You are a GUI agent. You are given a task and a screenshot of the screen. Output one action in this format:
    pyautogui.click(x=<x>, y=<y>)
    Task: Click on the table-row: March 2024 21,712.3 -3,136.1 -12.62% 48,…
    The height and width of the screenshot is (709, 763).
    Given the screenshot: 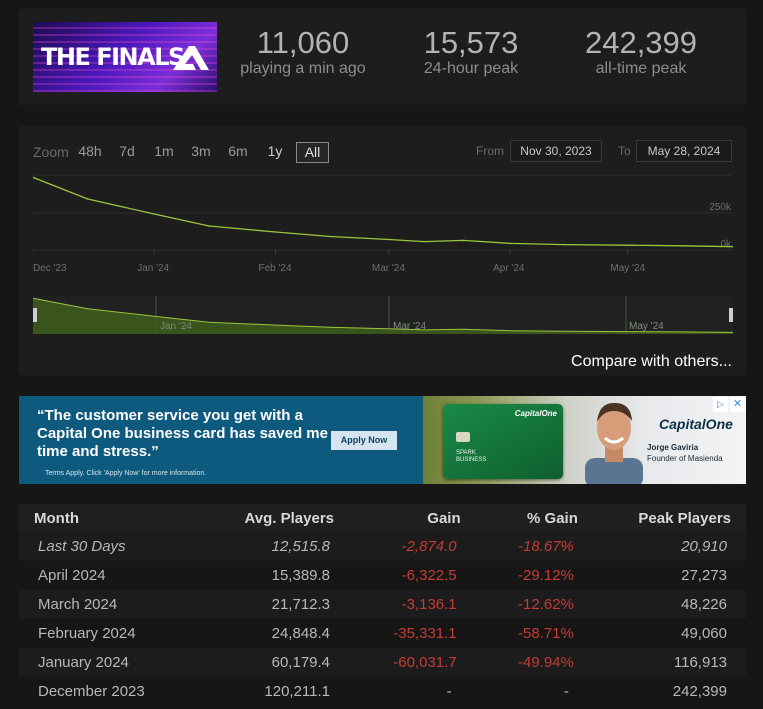 What is the action you would take?
    pyautogui.click(x=382, y=604)
    